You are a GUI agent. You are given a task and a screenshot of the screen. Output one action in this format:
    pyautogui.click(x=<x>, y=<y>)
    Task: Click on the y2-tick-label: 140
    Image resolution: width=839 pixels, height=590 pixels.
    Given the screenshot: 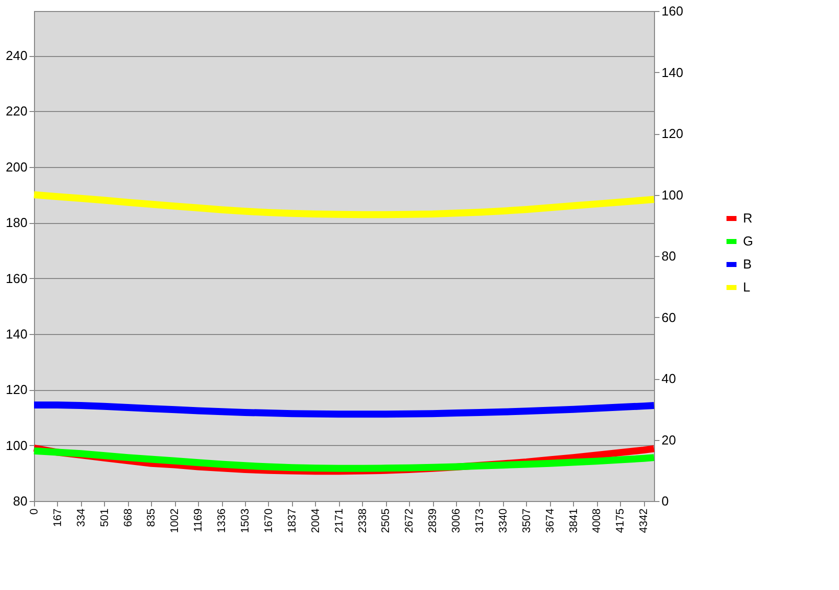 What is the action you would take?
    pyautogui.click(x=673, y=72)
    